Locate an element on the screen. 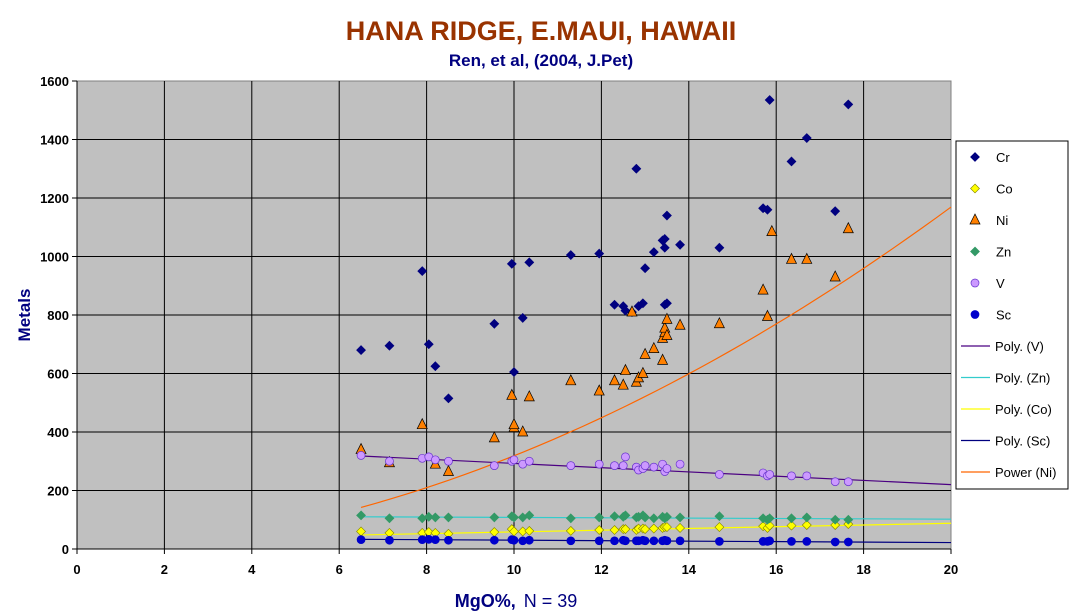  legend-label: Cr is located at coordinates (1003, 157).